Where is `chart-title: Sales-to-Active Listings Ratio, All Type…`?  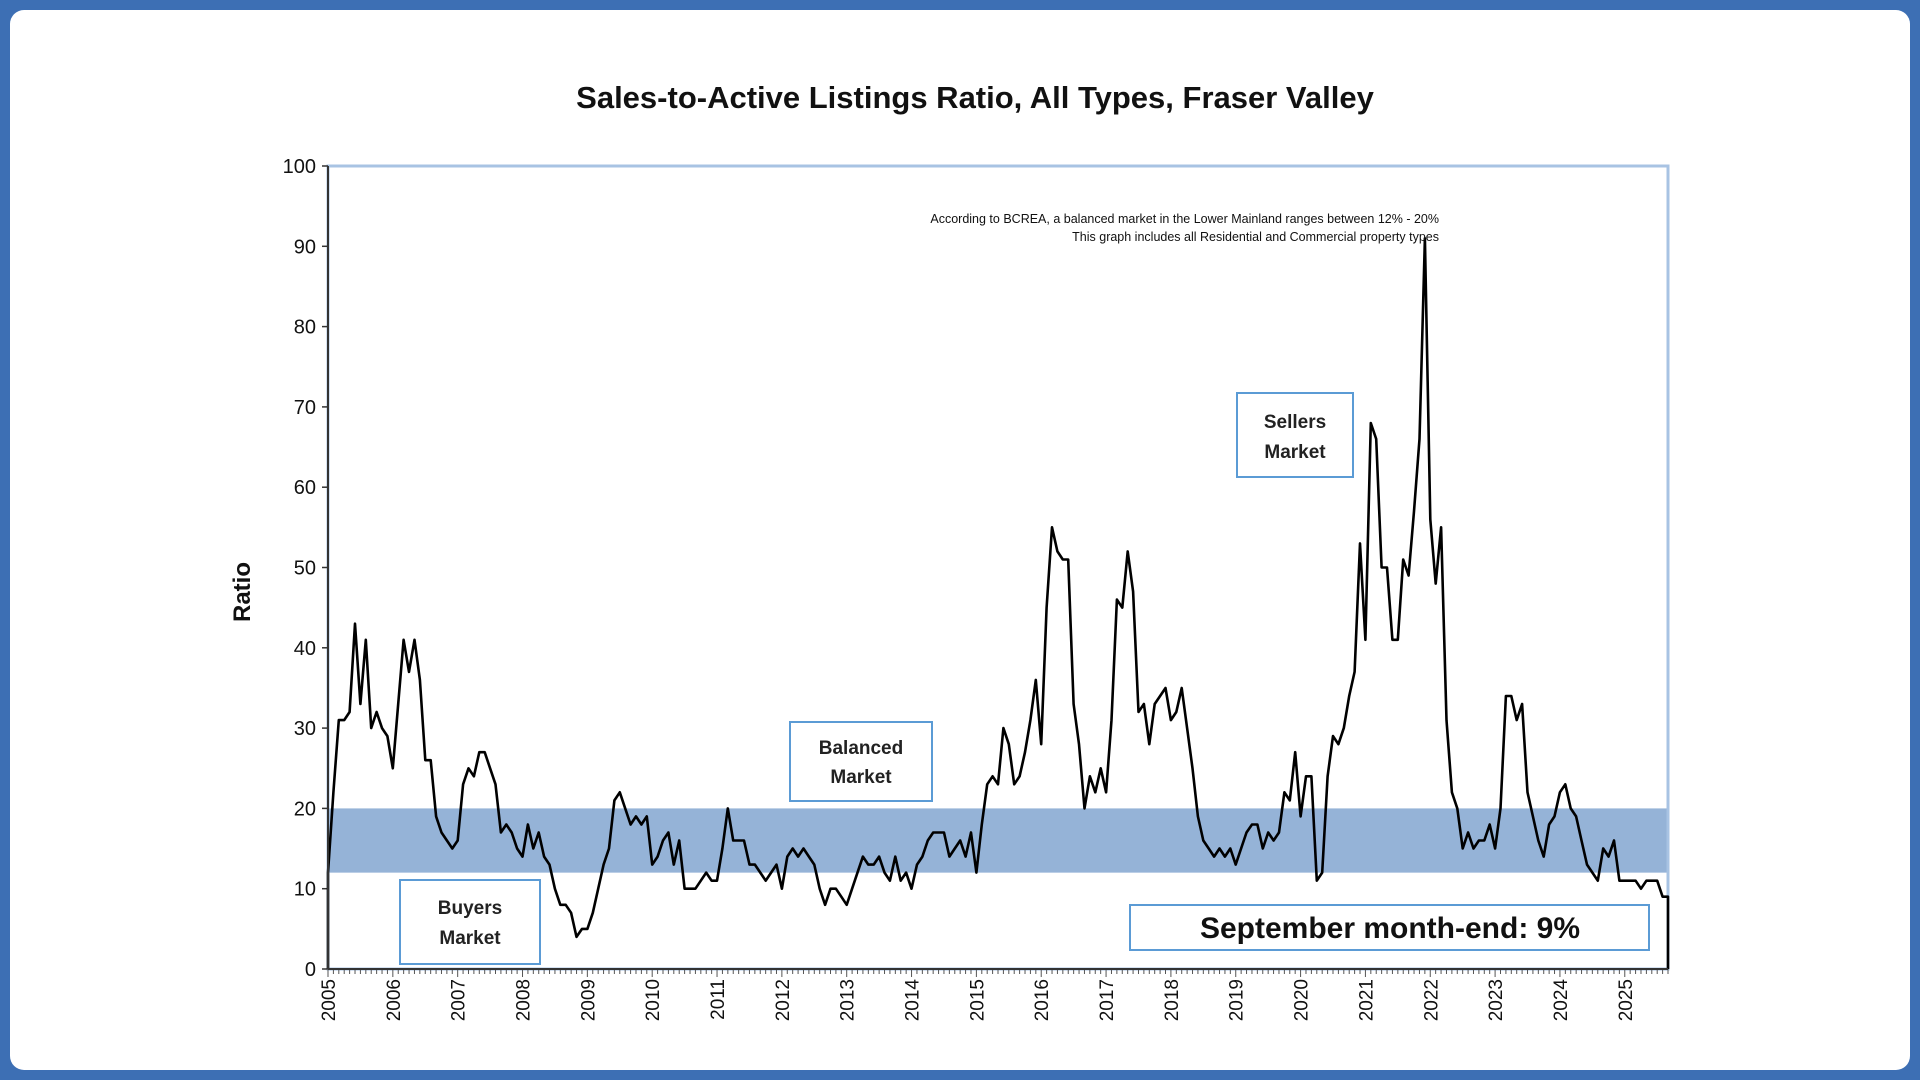 chart-title: Sales-to-Active Listings Ratio, All Type… is located at coordinates (975, 97).